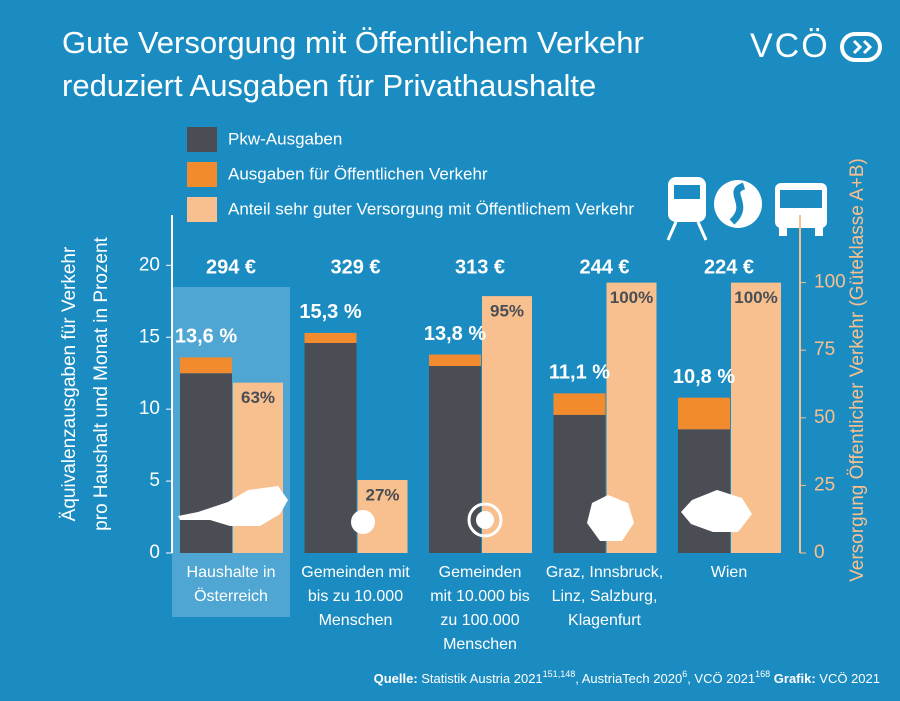  What do you see at coordinates (794, 678) in the screenshot?
I see `source-part: Grafik:` at bounding box center [794, 678].